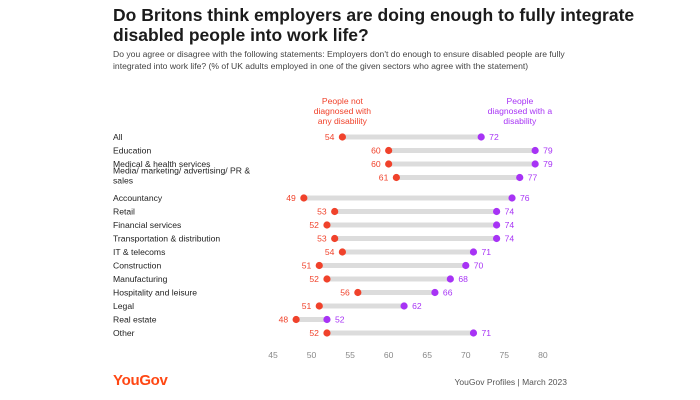  Describe the element at coordinates (345, 293) in the screenshot. I see `value-label-not-diagnosed: 56` at that location.